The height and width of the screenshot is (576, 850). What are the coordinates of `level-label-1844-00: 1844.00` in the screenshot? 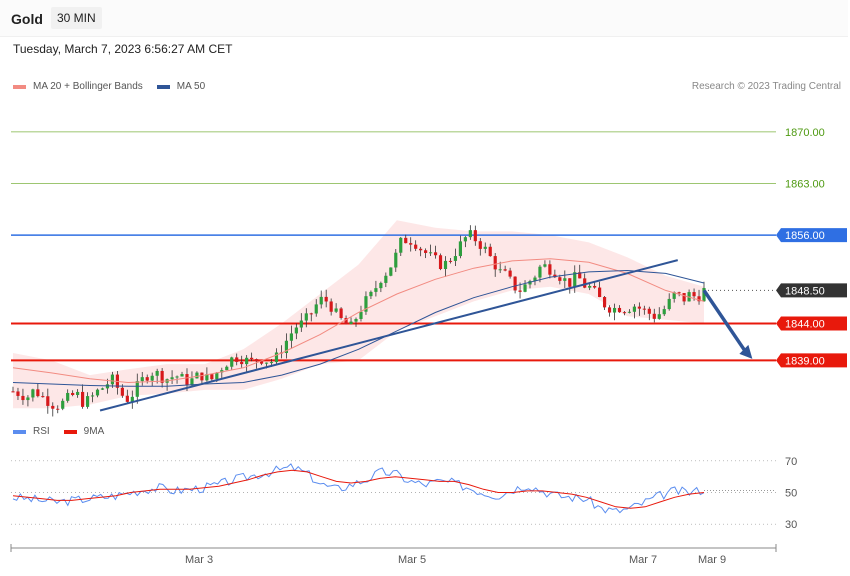 It's located at (805, 325).